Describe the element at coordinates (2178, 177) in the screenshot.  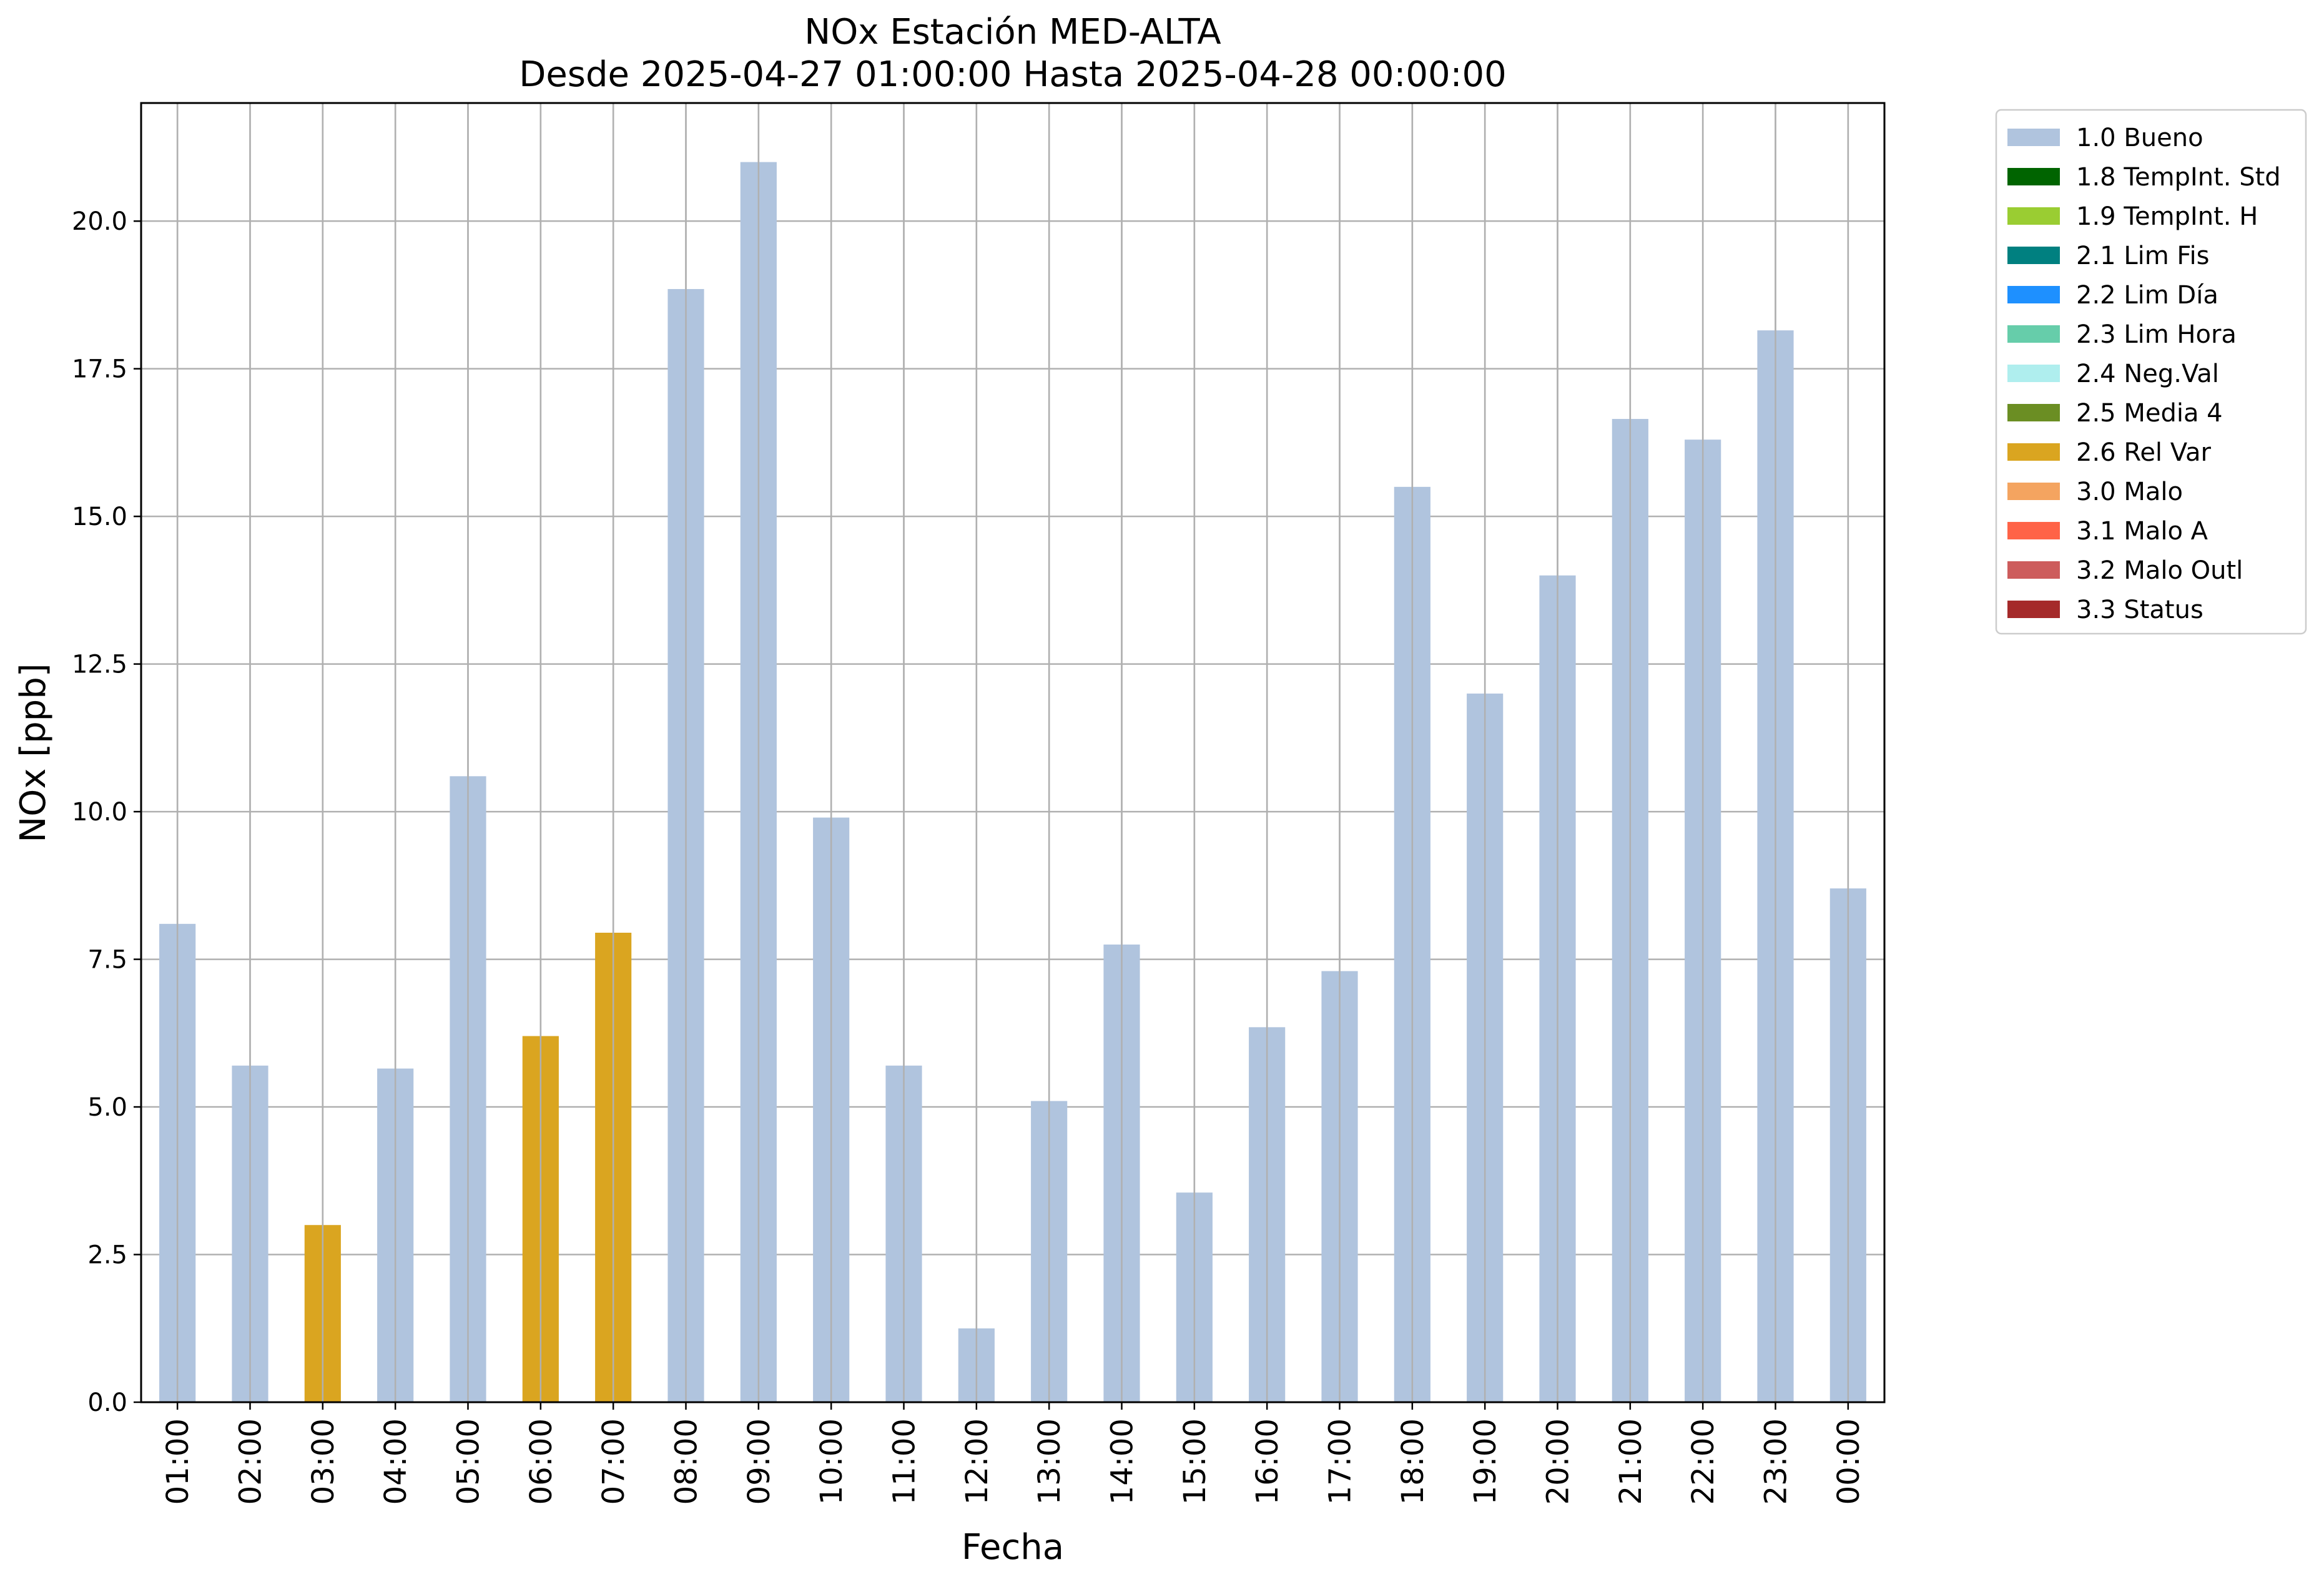
I see `legend-label: 1.8 TempInt. Std` at that location.